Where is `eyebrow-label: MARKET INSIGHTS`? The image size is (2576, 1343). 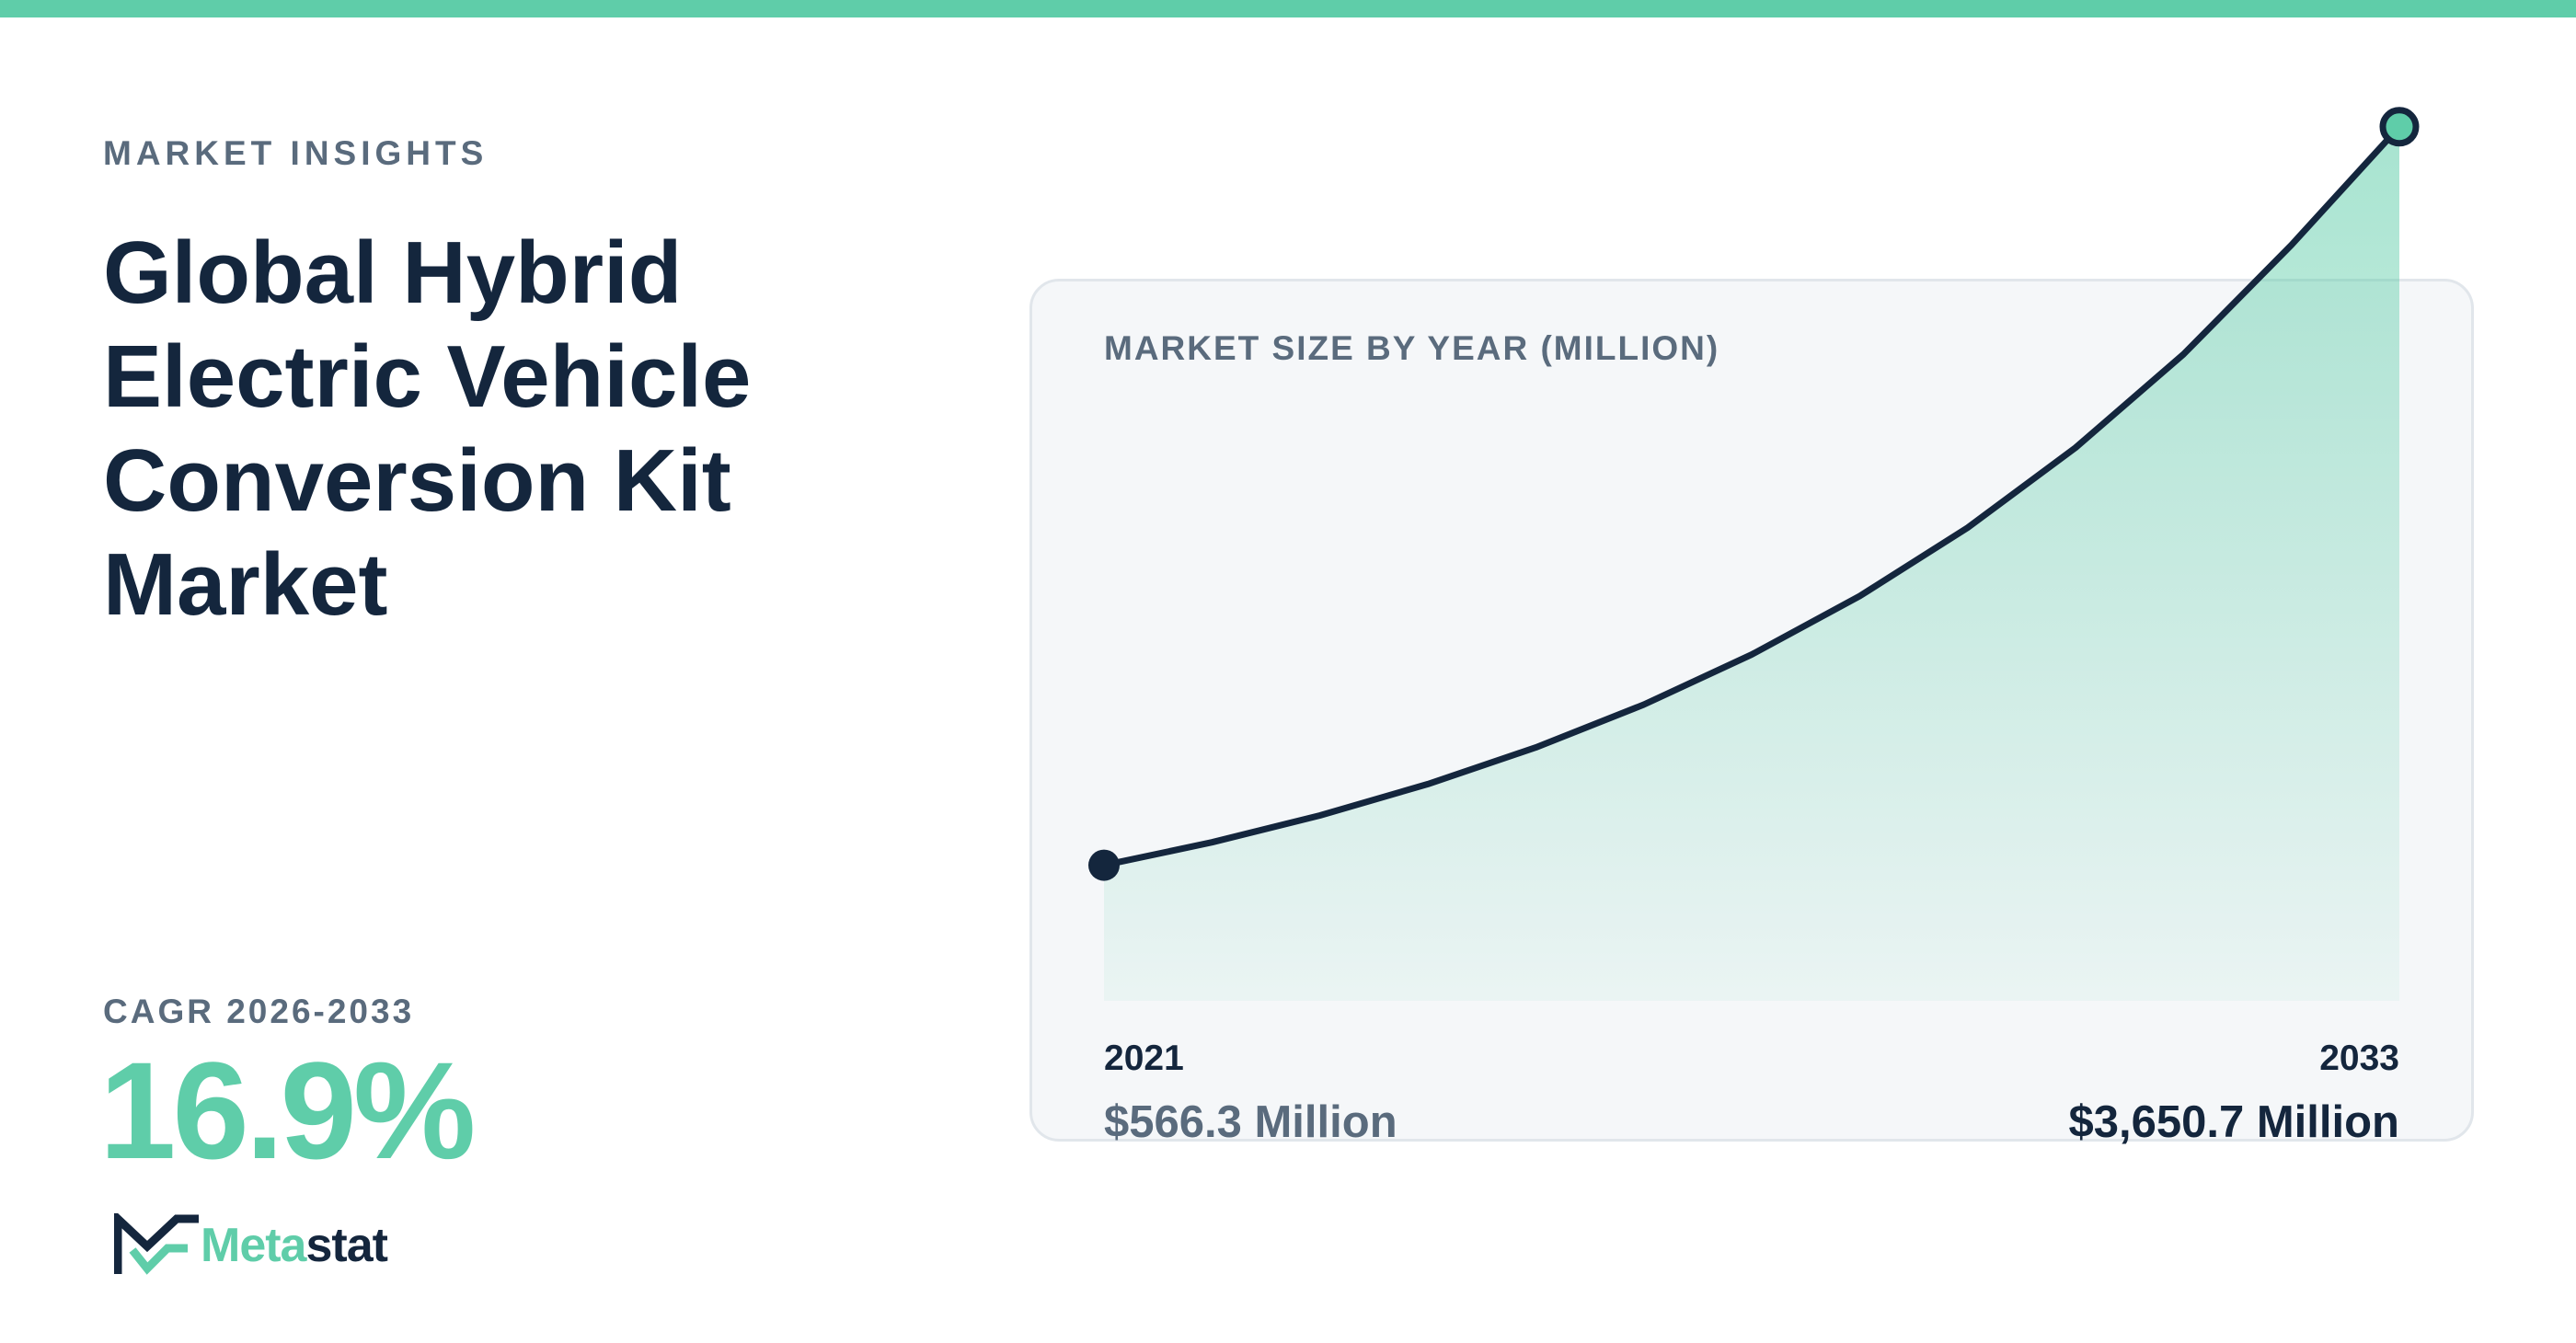 eyebrow-label: MARKET INSIGHTS is located at coordinates (296, 153).